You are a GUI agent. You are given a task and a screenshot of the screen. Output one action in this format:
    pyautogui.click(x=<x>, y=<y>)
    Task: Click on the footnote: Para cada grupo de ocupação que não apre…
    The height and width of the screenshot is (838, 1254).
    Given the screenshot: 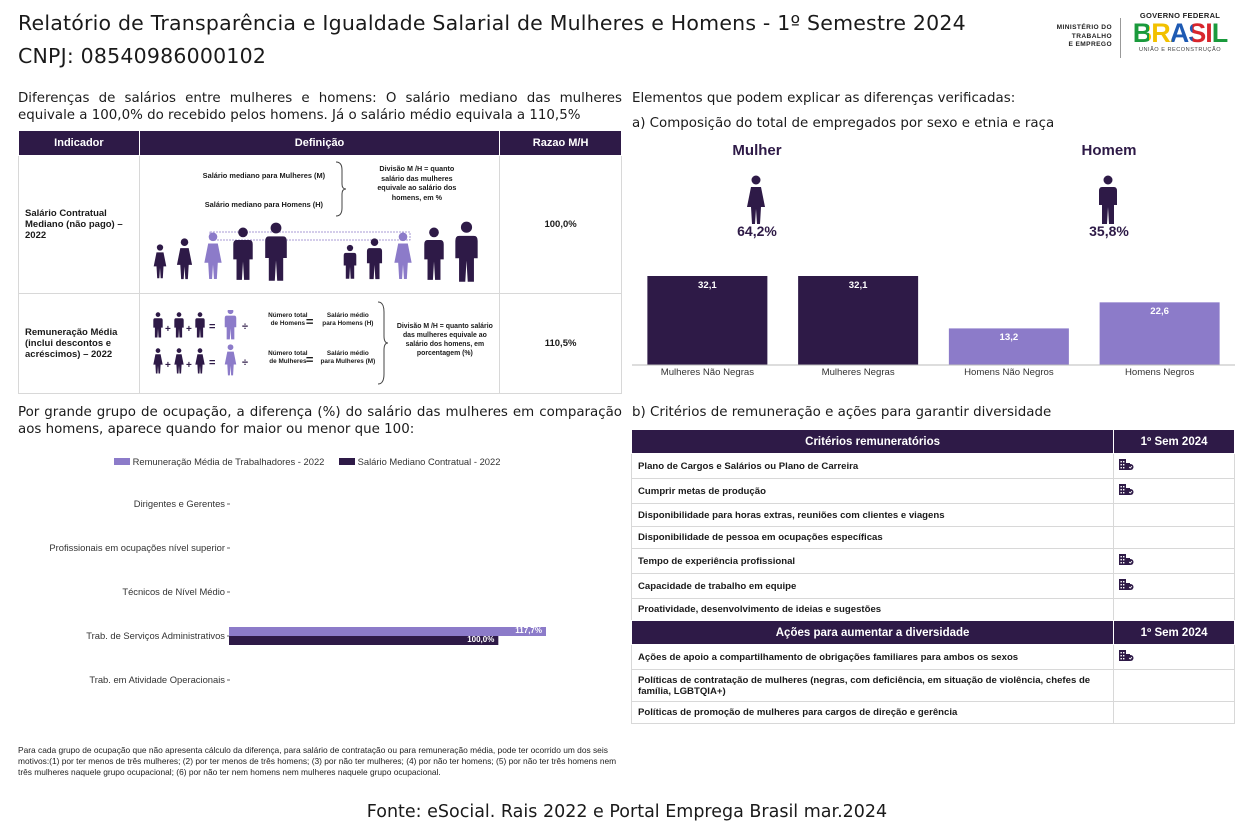 What is the action you would take?
    pyautogui.click(x=317, y=761)
    